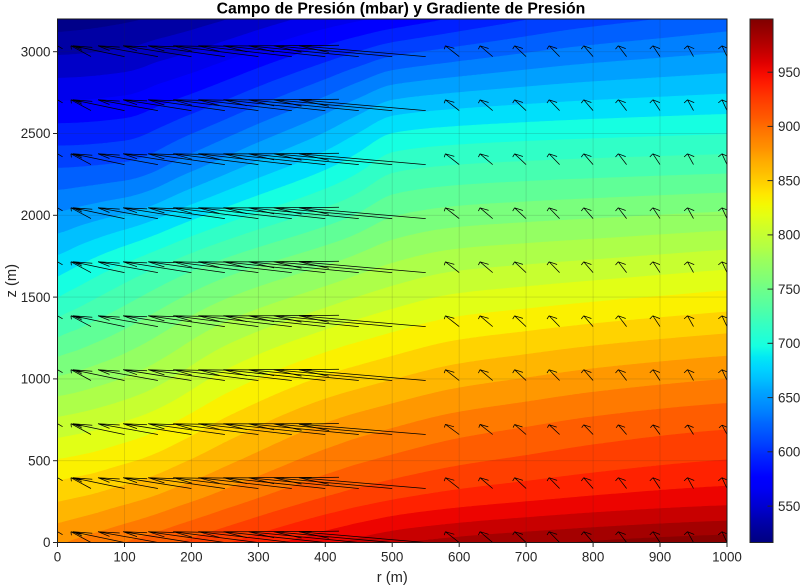 The width and height of the screenshot is (800, 586). I want to click on svg-text: z (m), so click(12, 280).